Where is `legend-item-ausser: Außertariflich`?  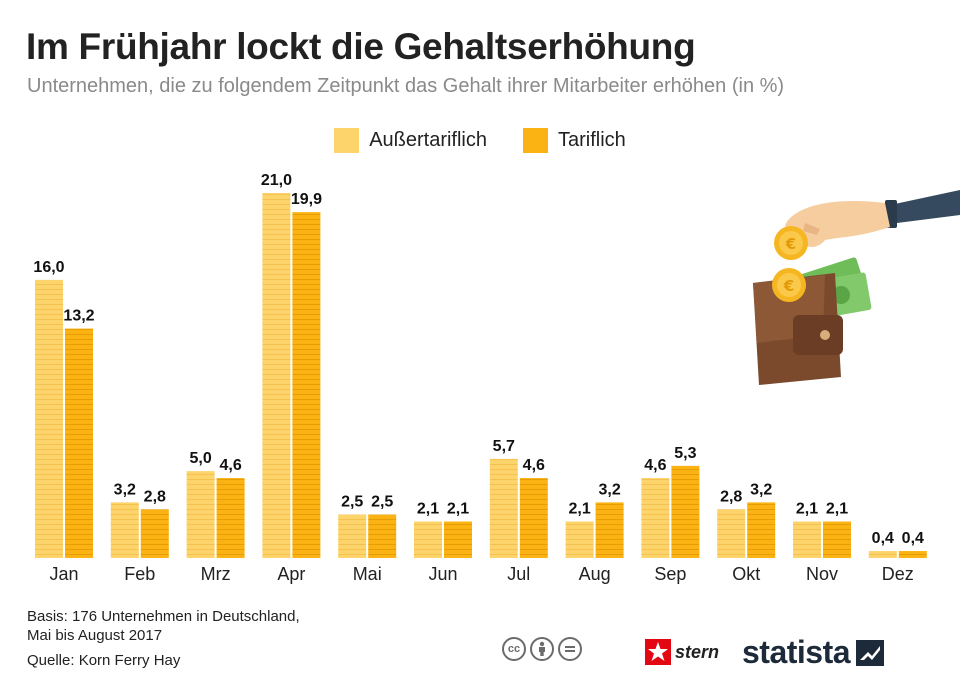 legend-item-ausser: Außertariflich is located at coordinates (410, 140).